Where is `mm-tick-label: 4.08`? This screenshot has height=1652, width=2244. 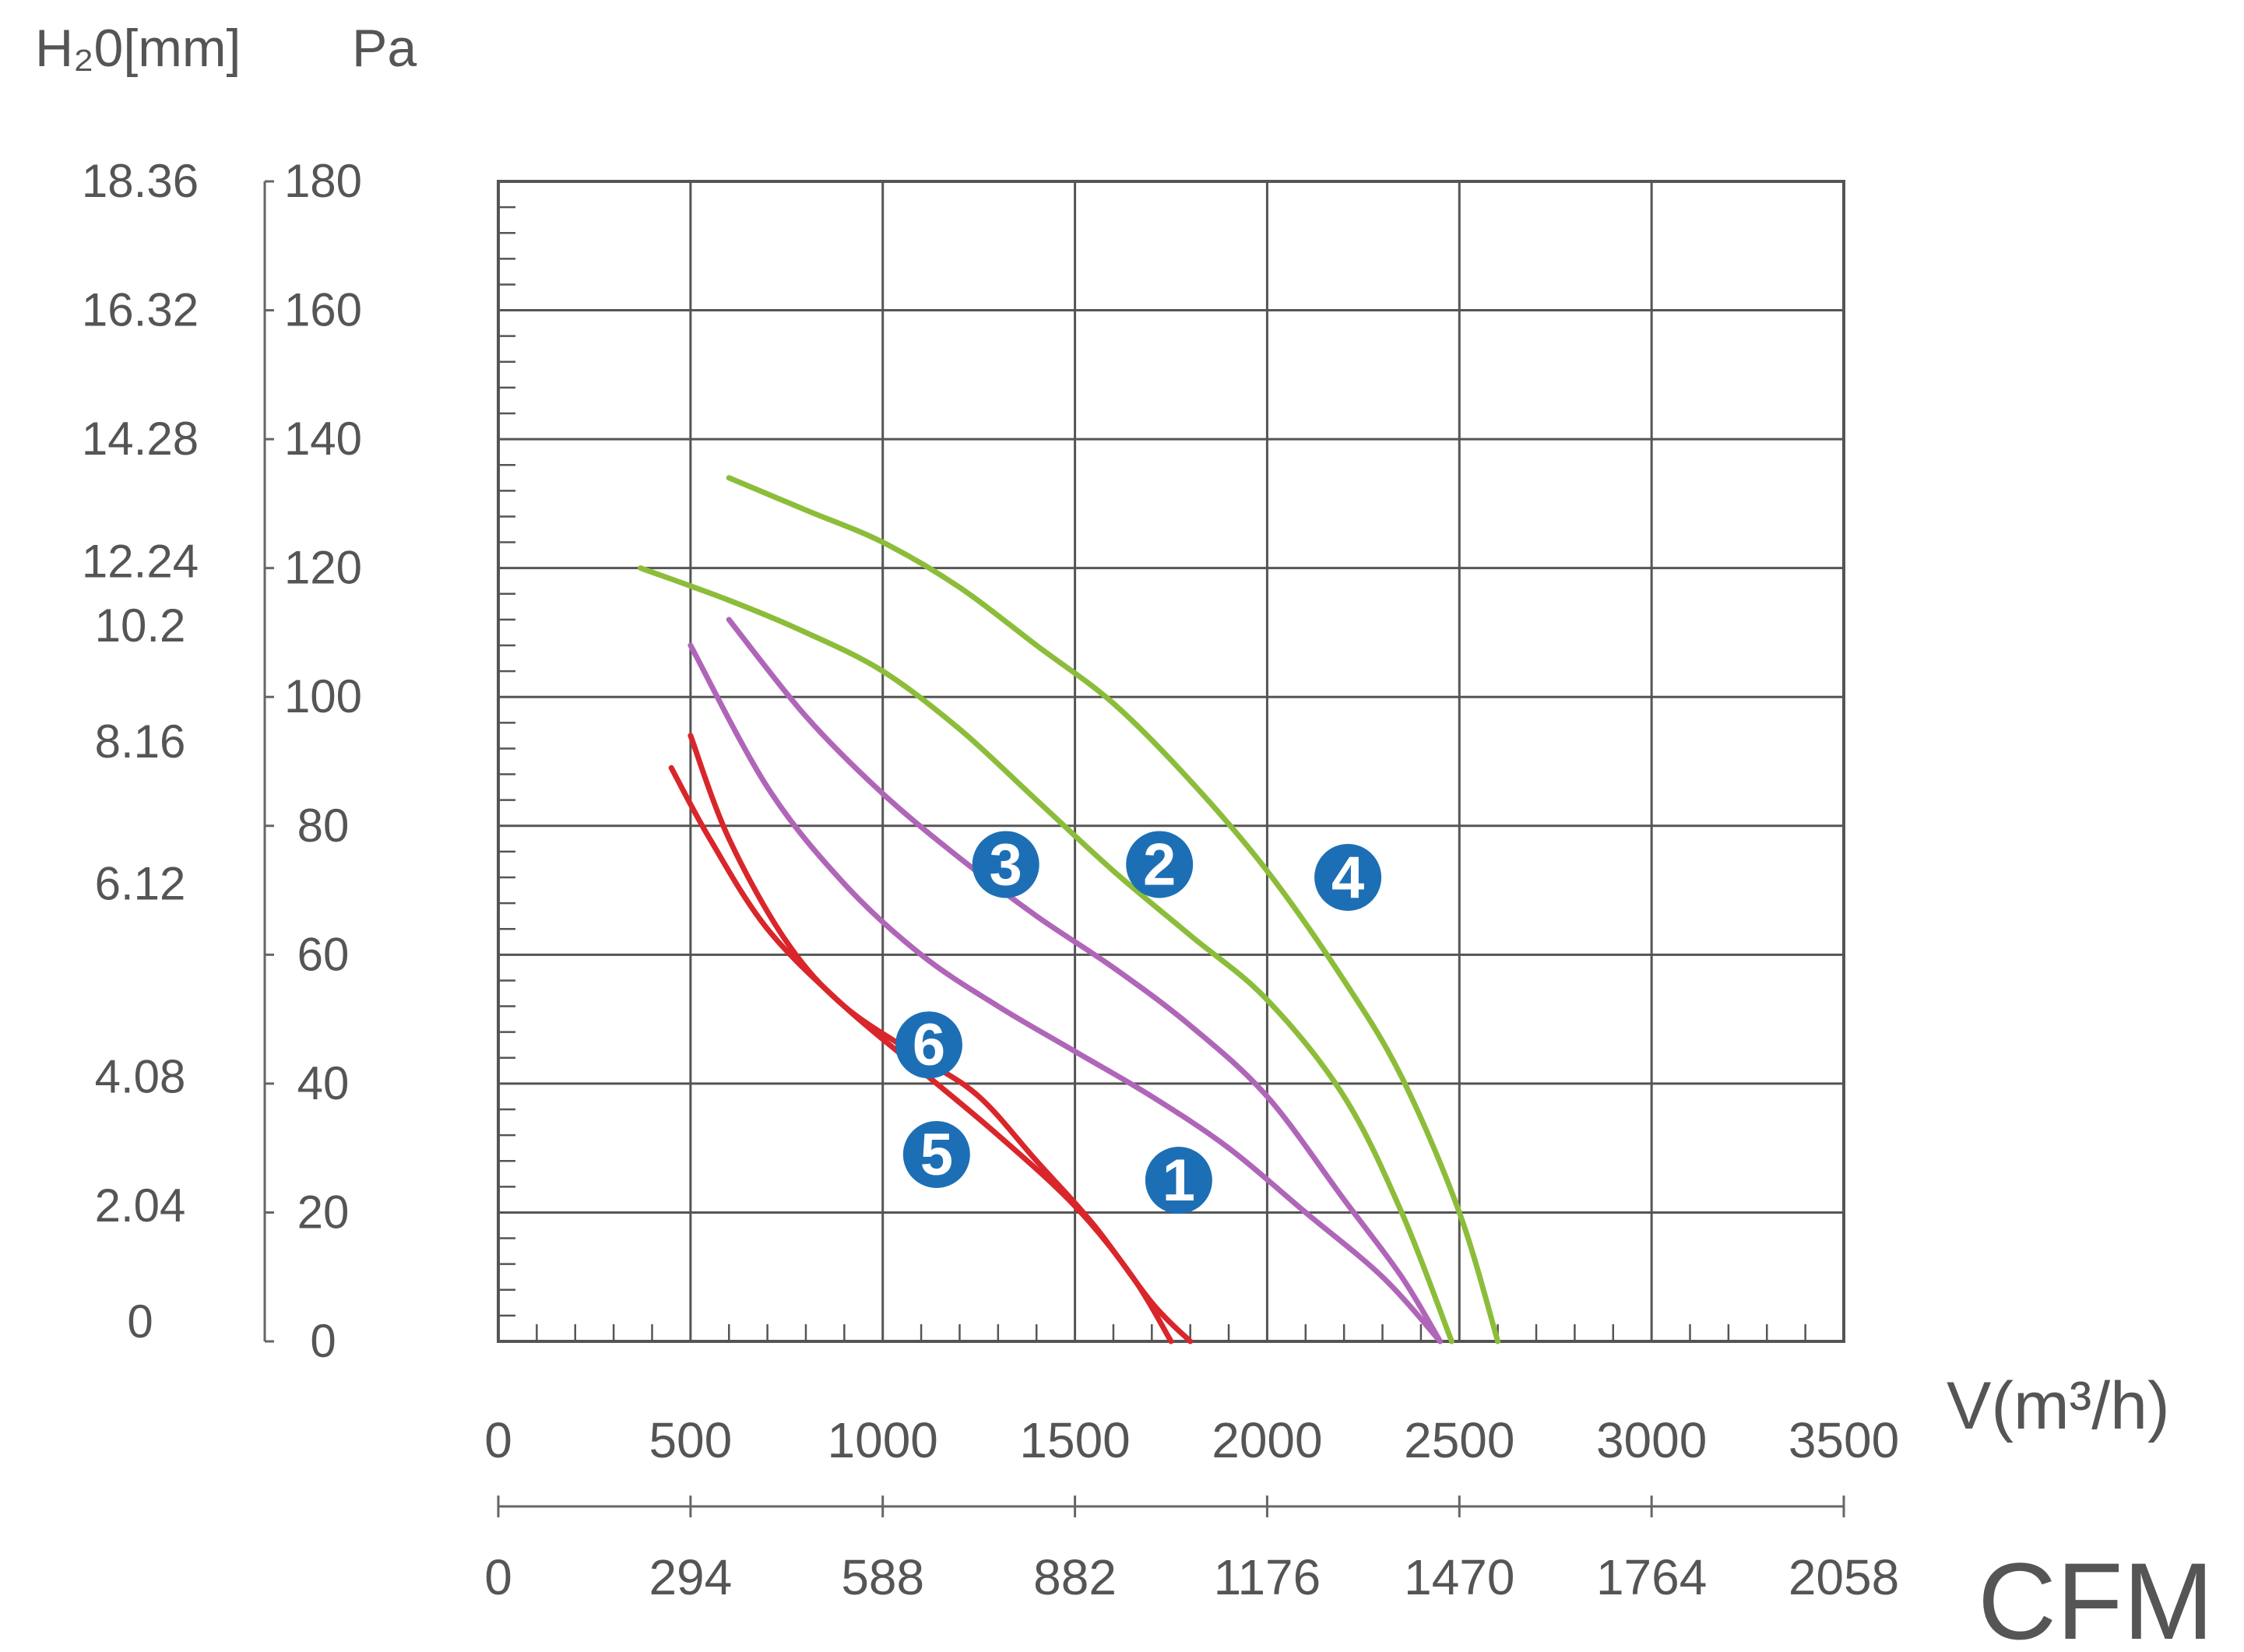
mm-tick-label: 4.08 is located at coordinates (140, 1077).